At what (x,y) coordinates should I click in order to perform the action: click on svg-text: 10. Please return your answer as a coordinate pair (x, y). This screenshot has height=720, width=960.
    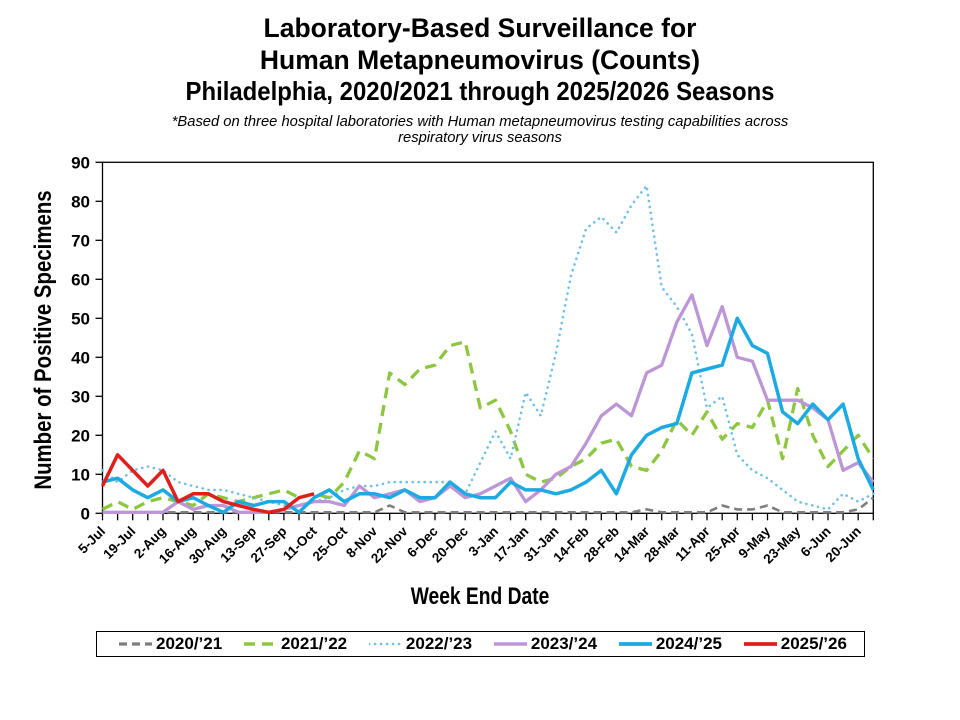
    Looking at the image, I should click on (80, 474).